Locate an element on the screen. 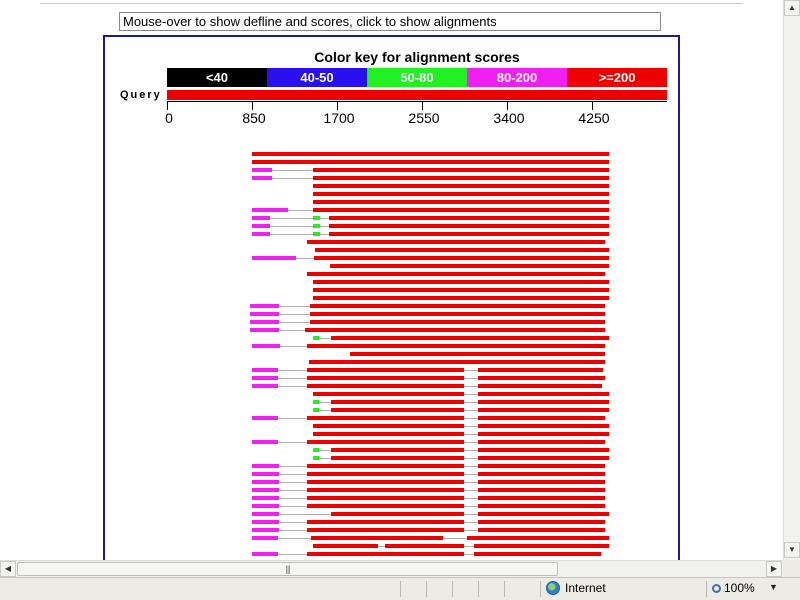 This screenshot has height=600, width=800. zoom-control: 100% is located at coordinates (733, 588).